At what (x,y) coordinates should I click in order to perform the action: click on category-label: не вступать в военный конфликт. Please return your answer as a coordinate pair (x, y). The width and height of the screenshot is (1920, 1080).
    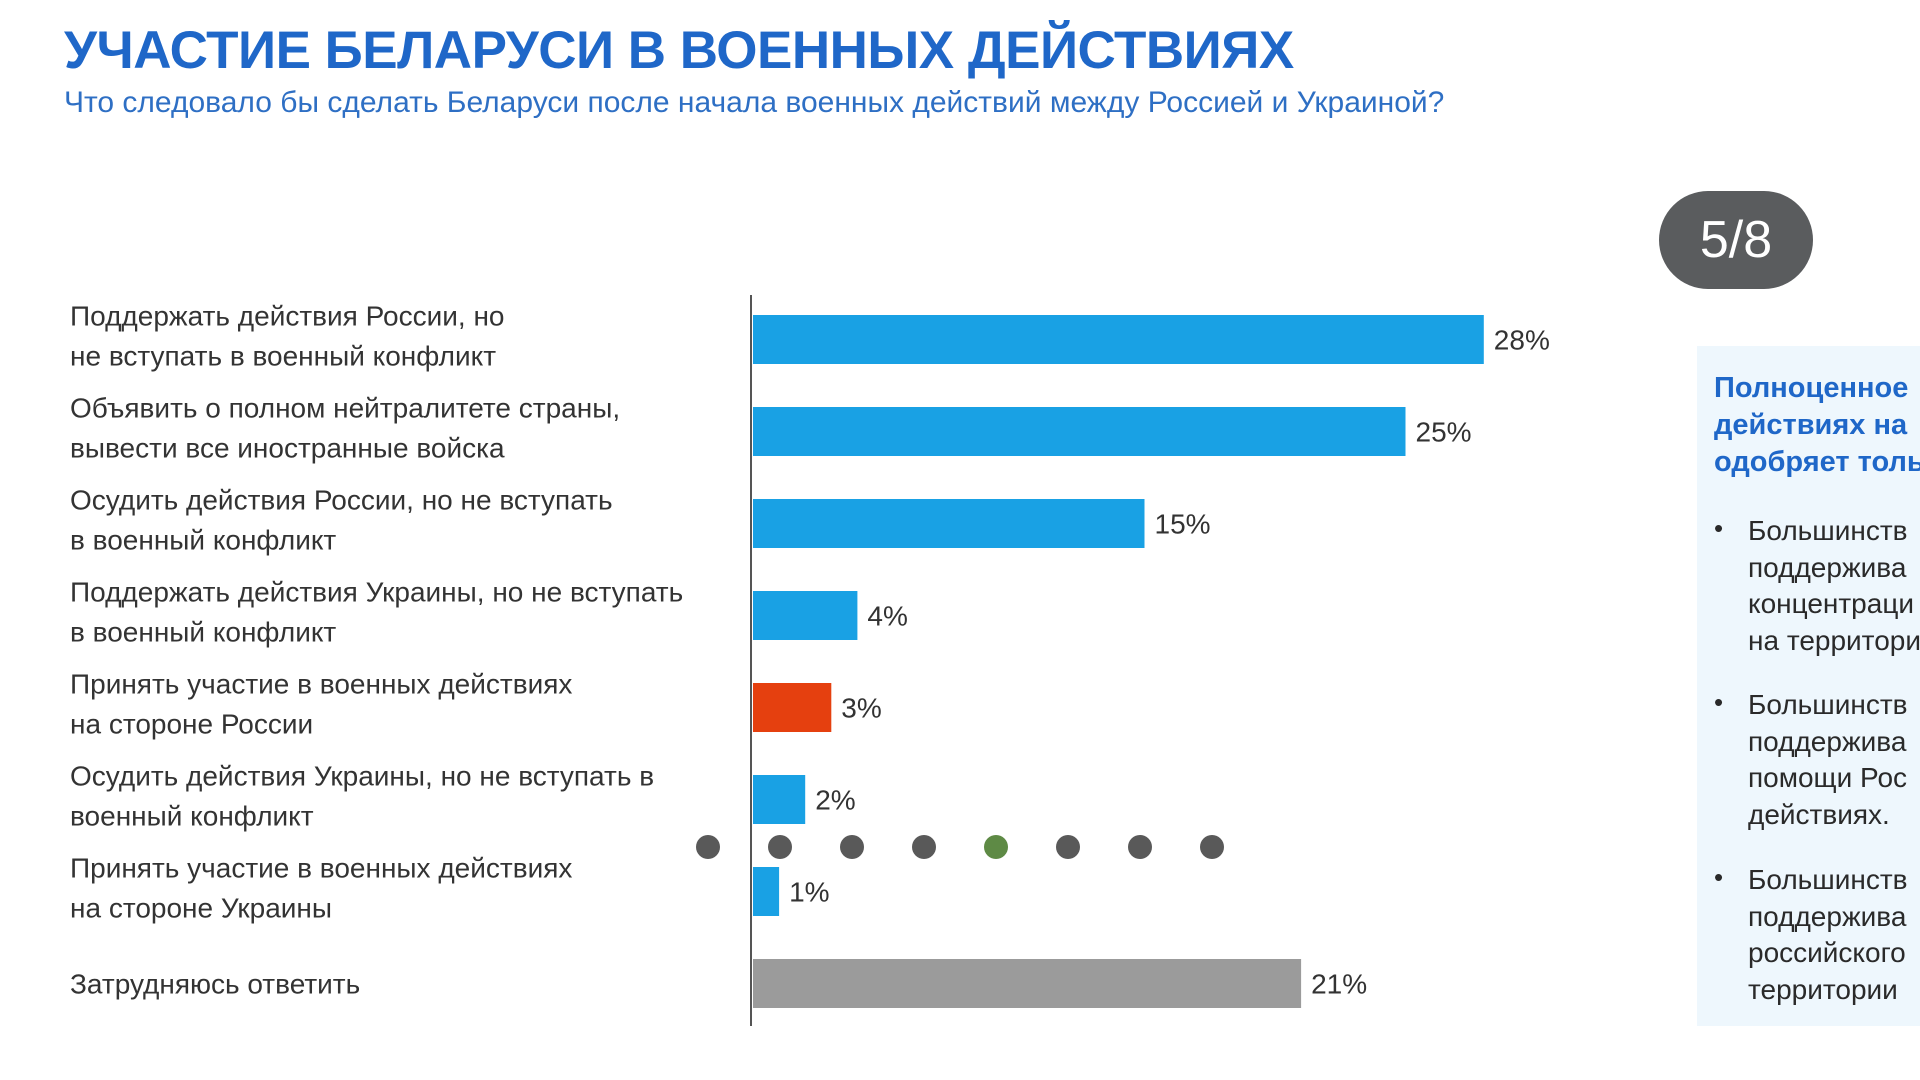
    Looking at the image, I should click on (283, 356).